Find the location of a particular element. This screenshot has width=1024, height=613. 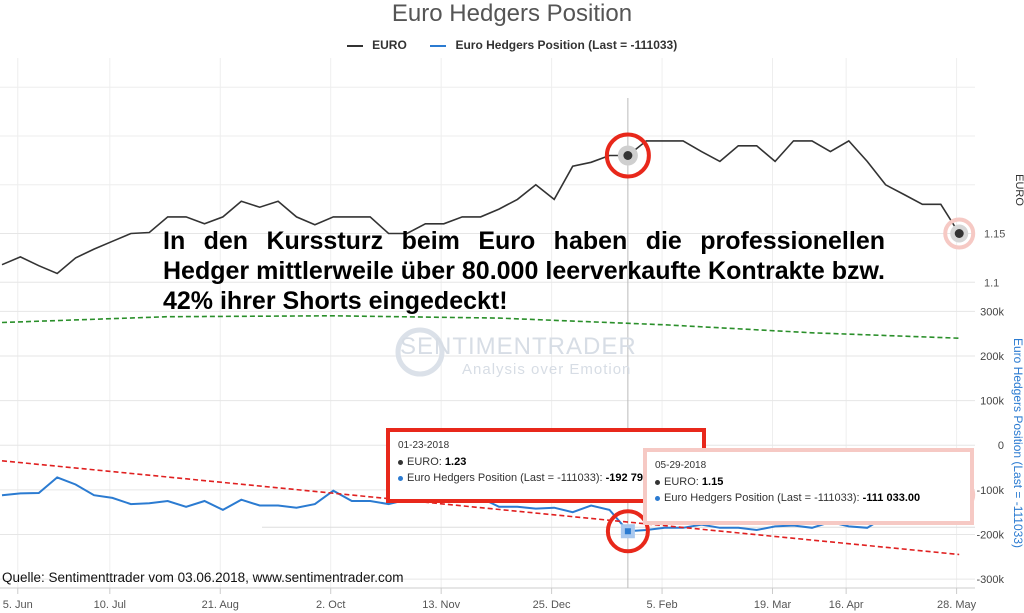

watermark-logo-icon is located at coordinates (420, 352).